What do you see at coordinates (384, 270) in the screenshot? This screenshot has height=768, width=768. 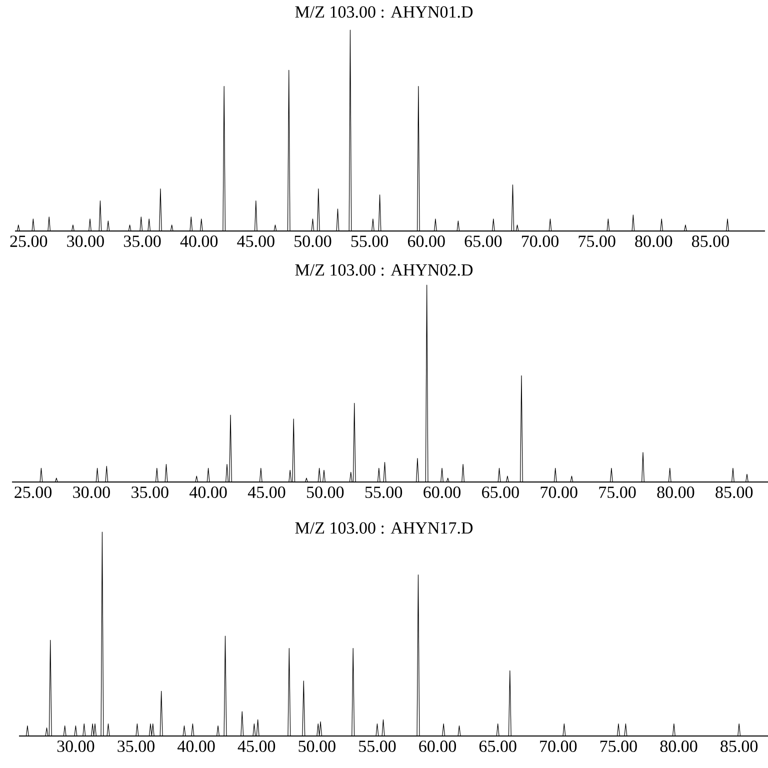 I see `chart-title: M/Z 103.00 : AHYN02.D` at bounding box center [384, 270].